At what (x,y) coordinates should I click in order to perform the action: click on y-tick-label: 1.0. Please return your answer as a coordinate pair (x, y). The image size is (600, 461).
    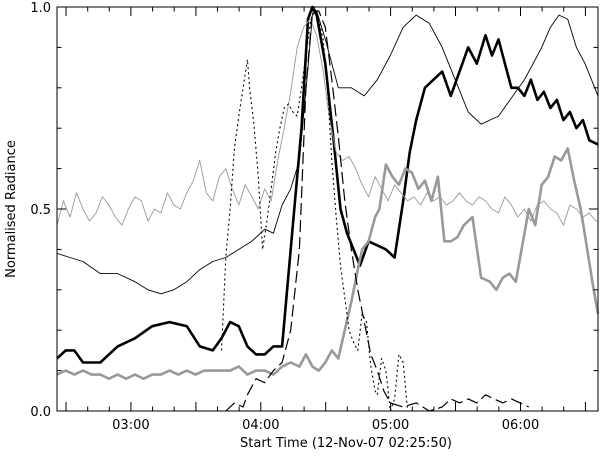
    Looking at the image, I should click on (40, 8).